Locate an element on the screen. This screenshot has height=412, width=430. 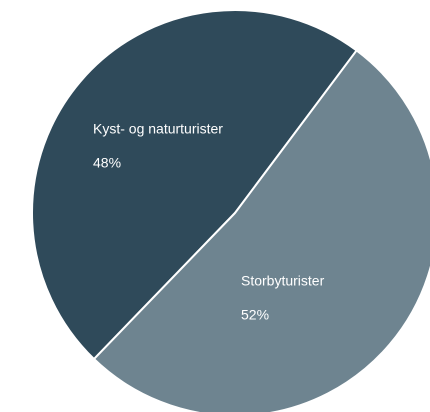
slice-value-label: 48% is located at coordinates (107, 163).